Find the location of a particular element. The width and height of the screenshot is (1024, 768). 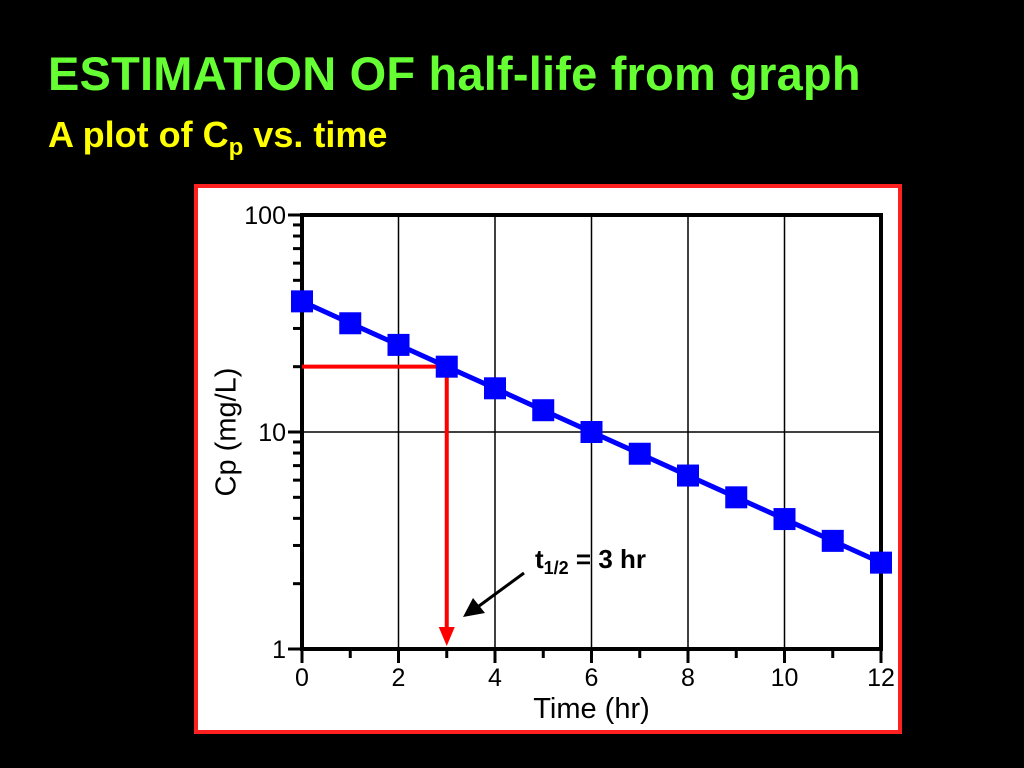

x-tick-label: 12 is located at coordinates (881, 678).